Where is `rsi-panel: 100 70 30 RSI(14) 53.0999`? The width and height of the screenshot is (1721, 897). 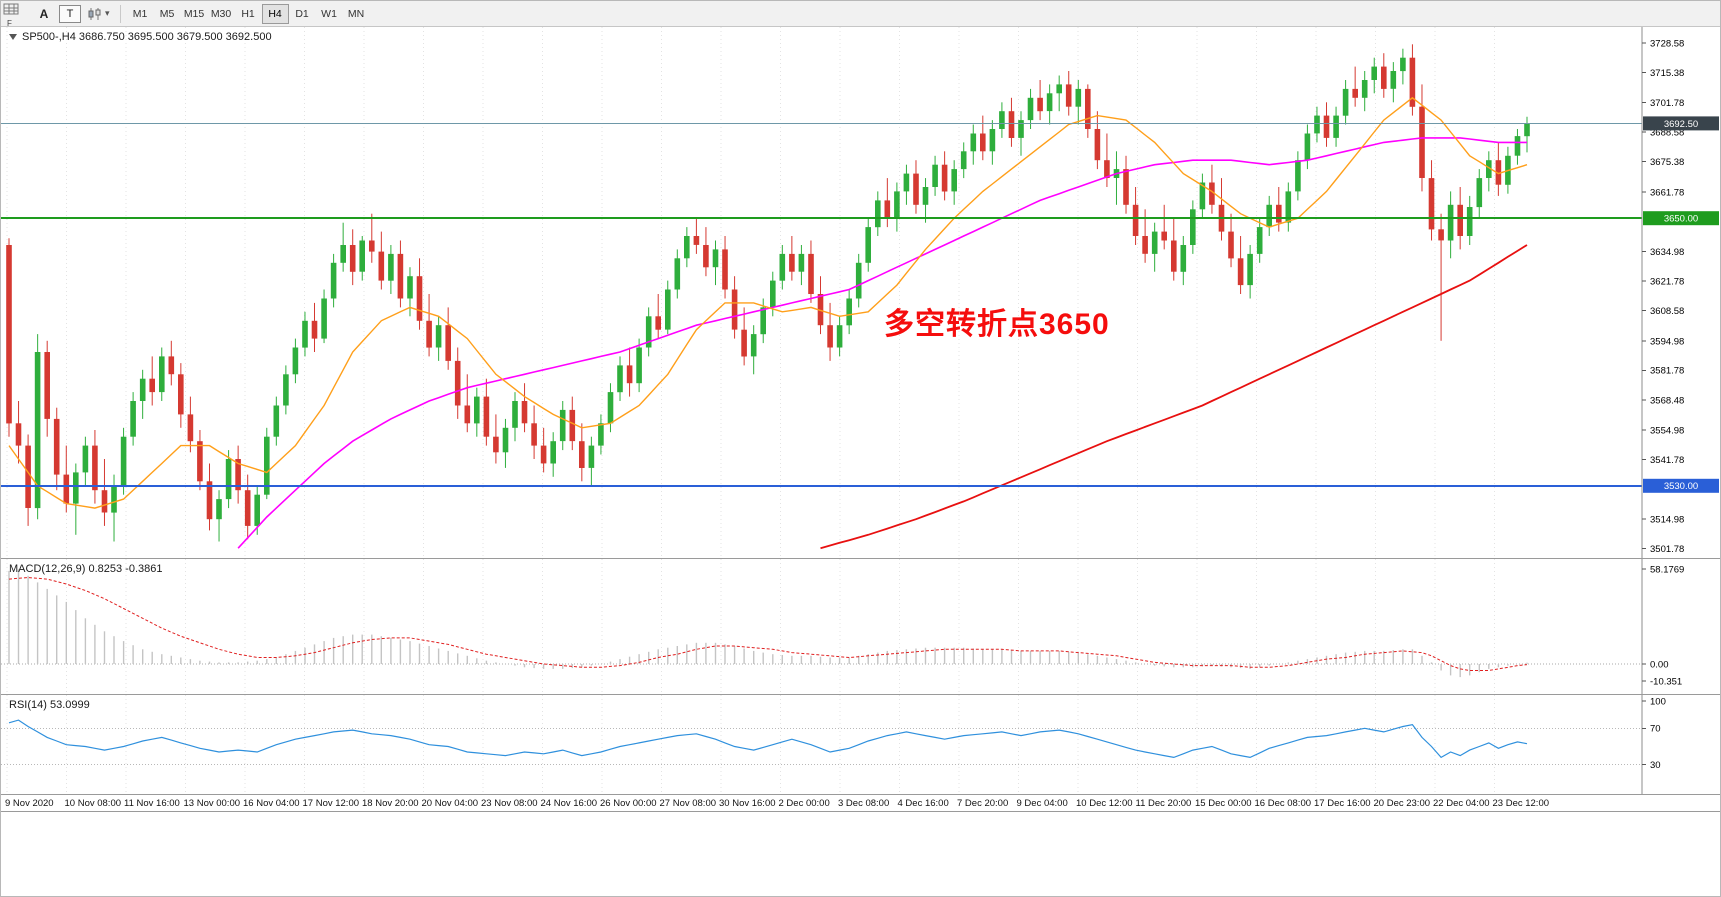 rsi-panel: 100 70 30 RSI(14) 53.0999 is located at coordinates (860, 744).